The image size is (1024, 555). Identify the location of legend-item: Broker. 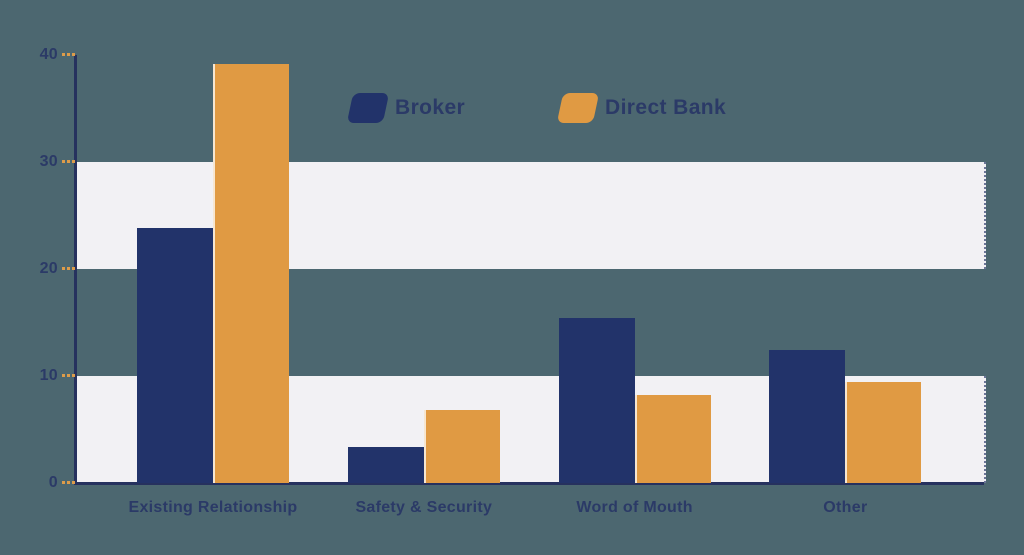
(406, 108).